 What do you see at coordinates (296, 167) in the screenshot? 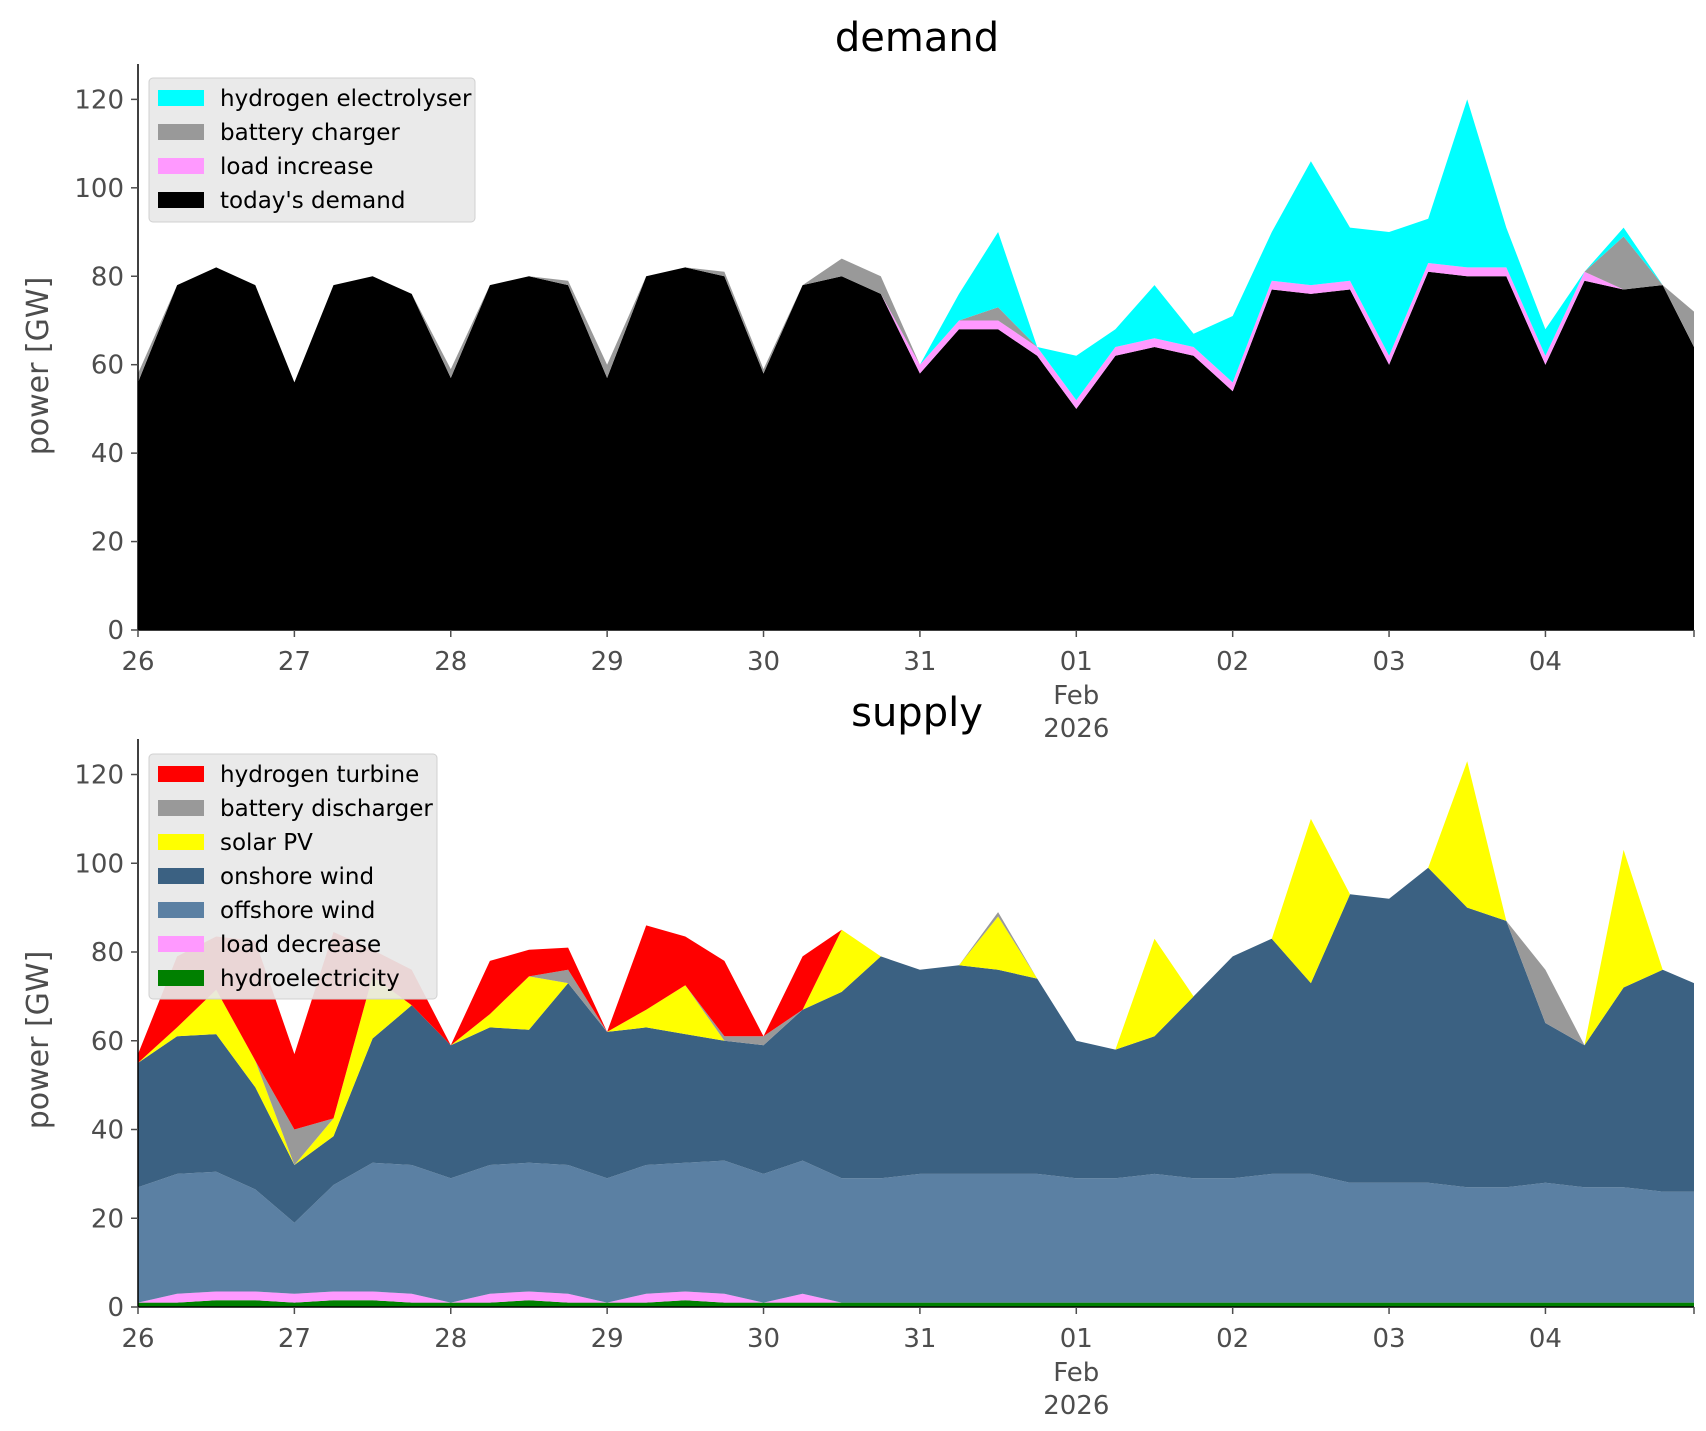
I see `legend-label: load increase` at bounding box center [296, 167].